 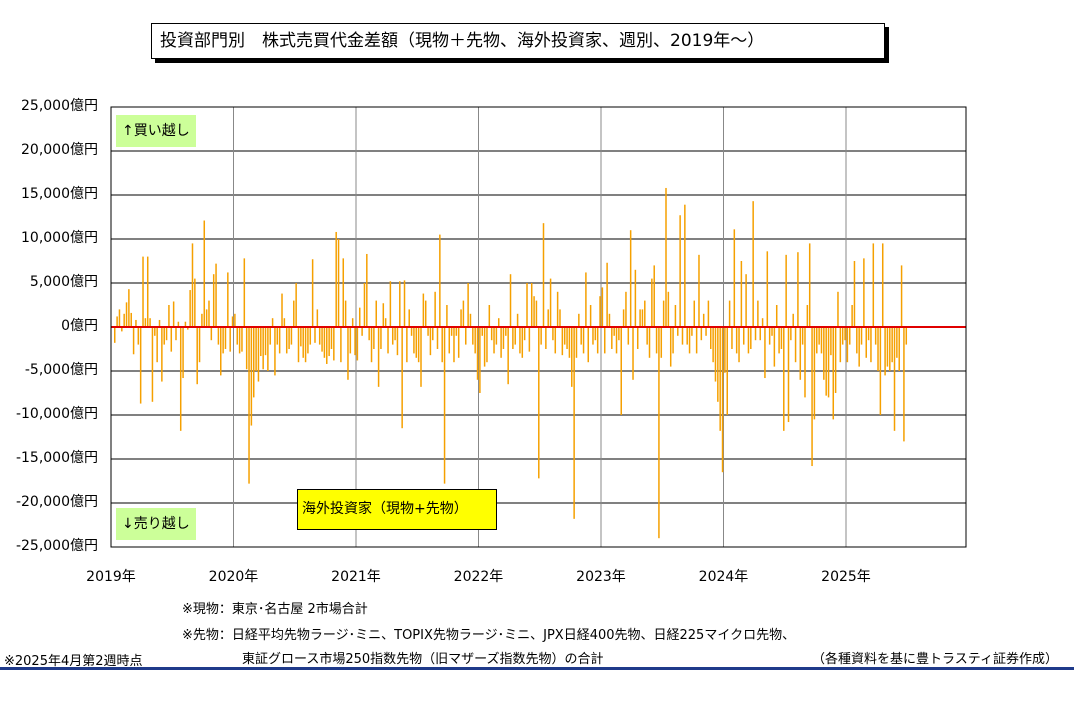 I want to click on x-tick-label: 2021年, so click(x=356, y=577).